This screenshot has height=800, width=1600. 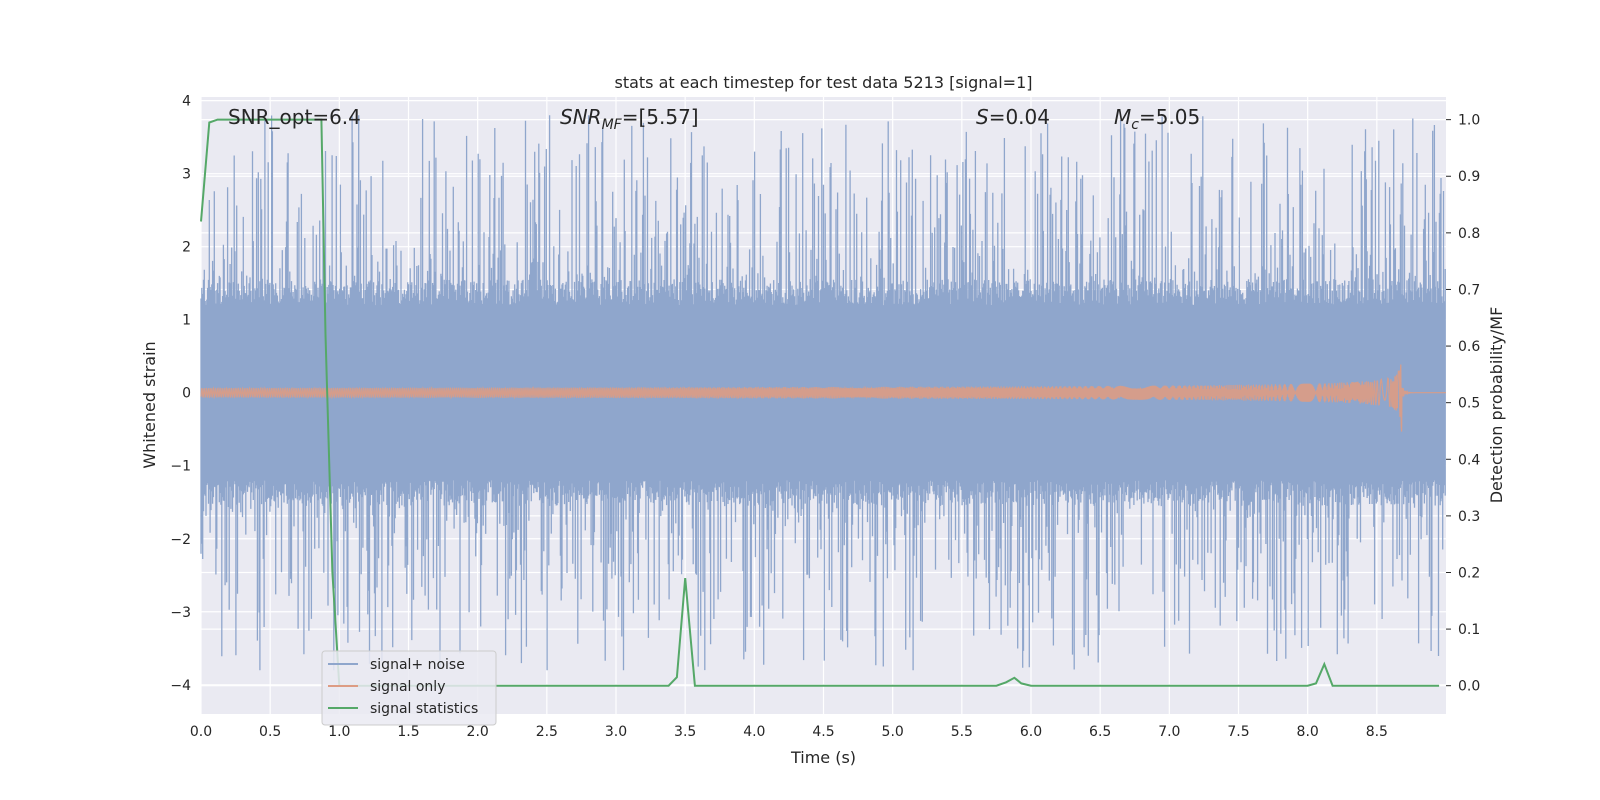 I want to click on y-tick-label: 1, so click(x=186, y=321).